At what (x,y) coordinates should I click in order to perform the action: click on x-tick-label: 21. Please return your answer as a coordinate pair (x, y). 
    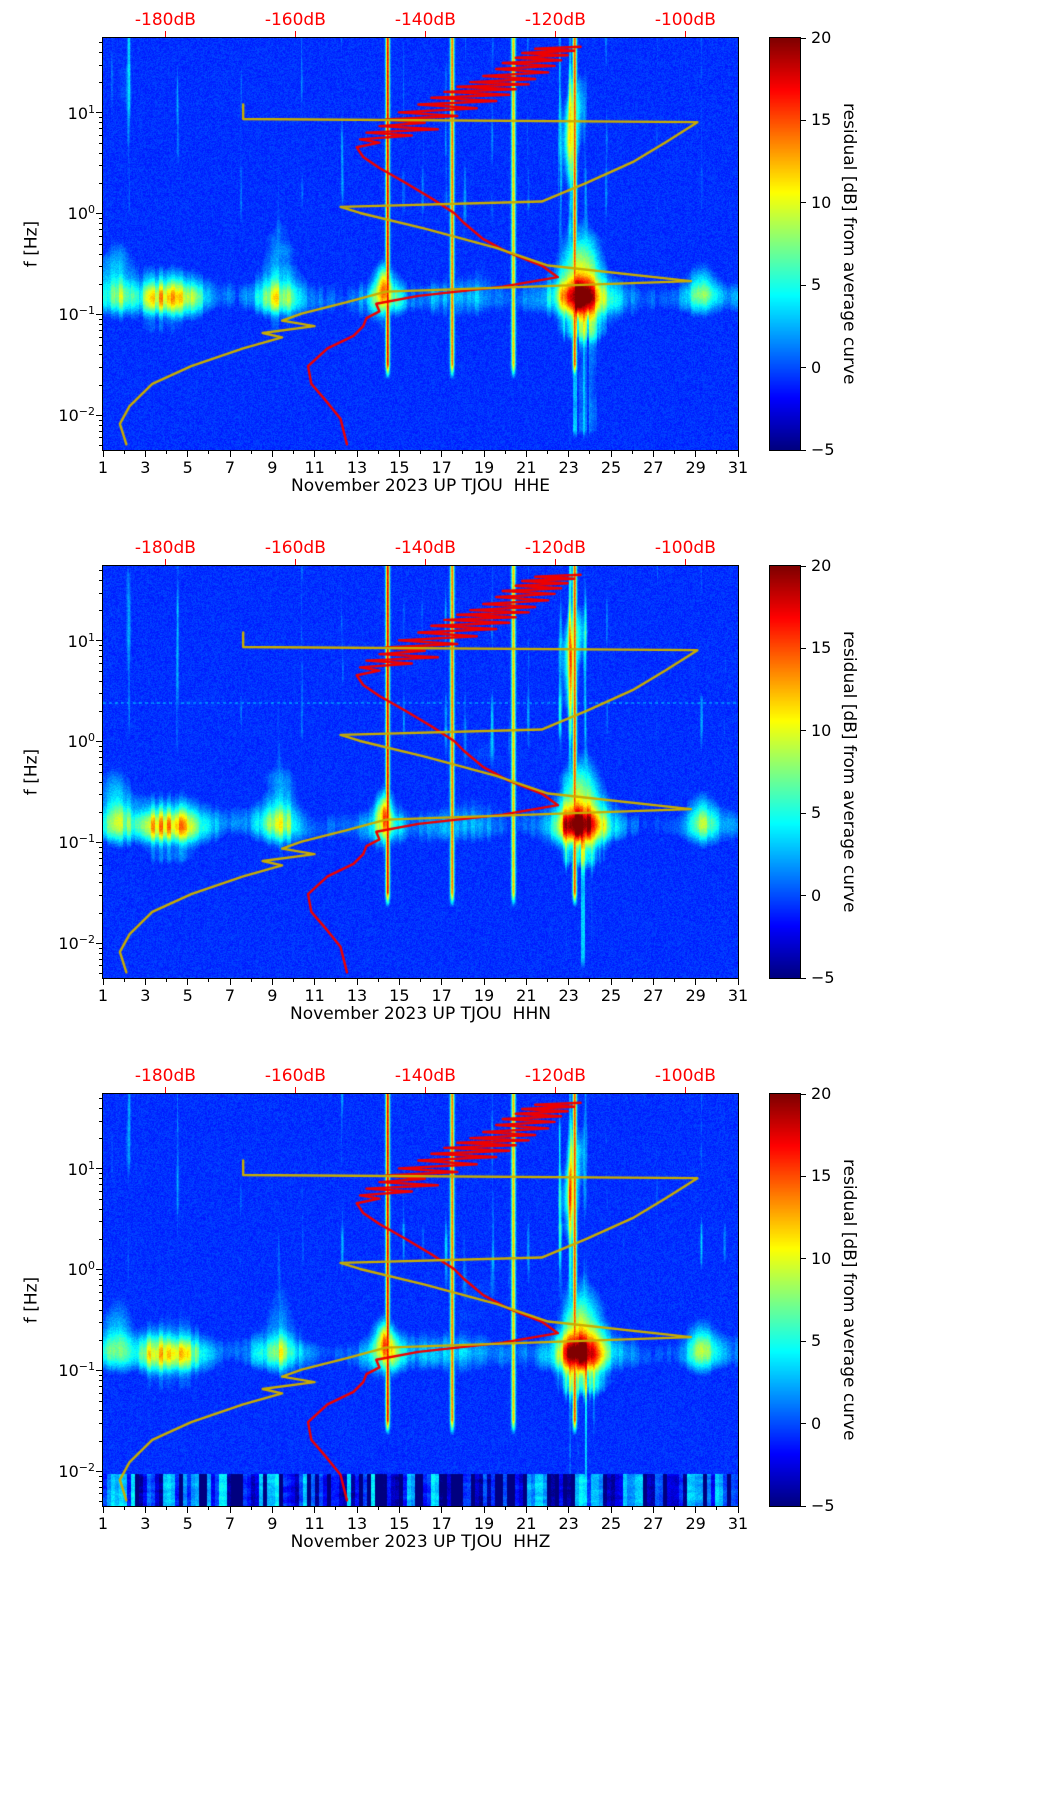
    Looking at the image, I should click on (526, 1523).